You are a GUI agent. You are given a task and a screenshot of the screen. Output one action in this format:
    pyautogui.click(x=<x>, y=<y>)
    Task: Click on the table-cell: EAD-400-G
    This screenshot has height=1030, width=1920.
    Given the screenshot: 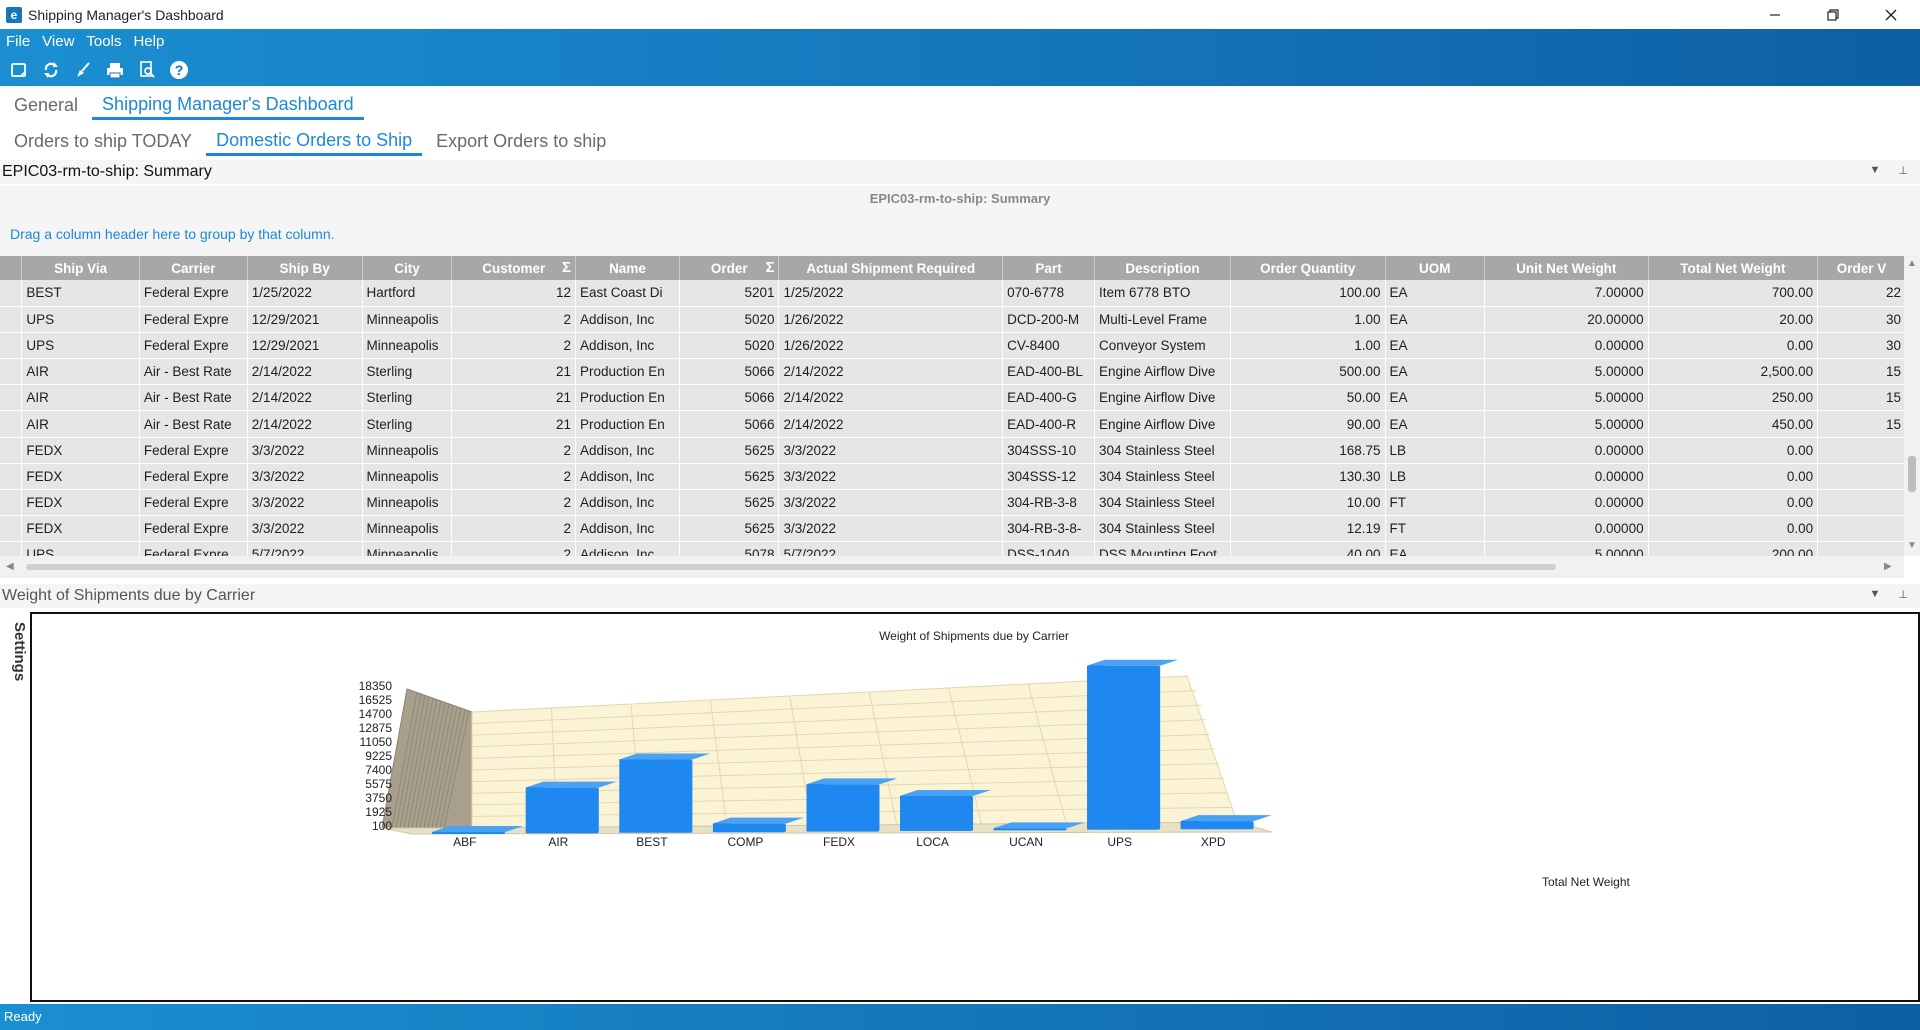 What is the action you would take?
    pyautogui.click(x=1049, y=398)
    